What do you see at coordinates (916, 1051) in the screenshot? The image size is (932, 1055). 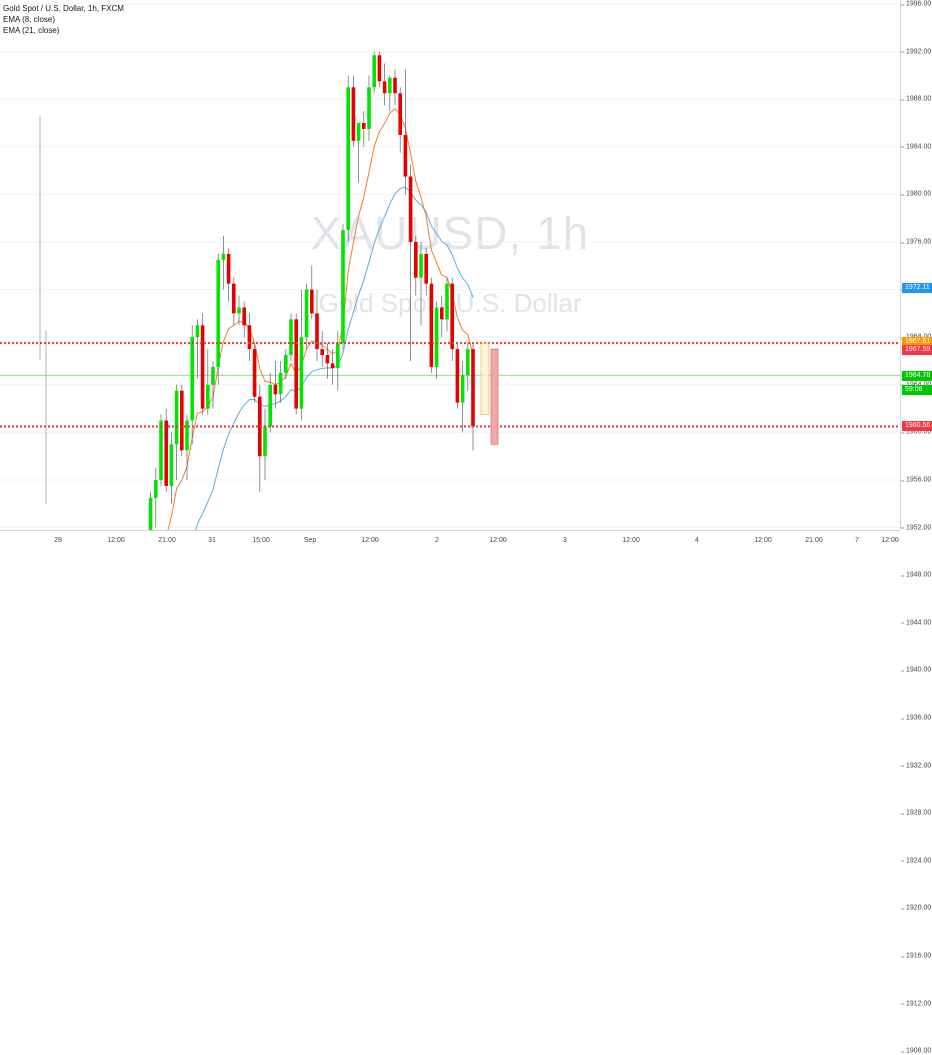 I see `price-tick-label: 1908.00` at bounding box center [916, 1051].